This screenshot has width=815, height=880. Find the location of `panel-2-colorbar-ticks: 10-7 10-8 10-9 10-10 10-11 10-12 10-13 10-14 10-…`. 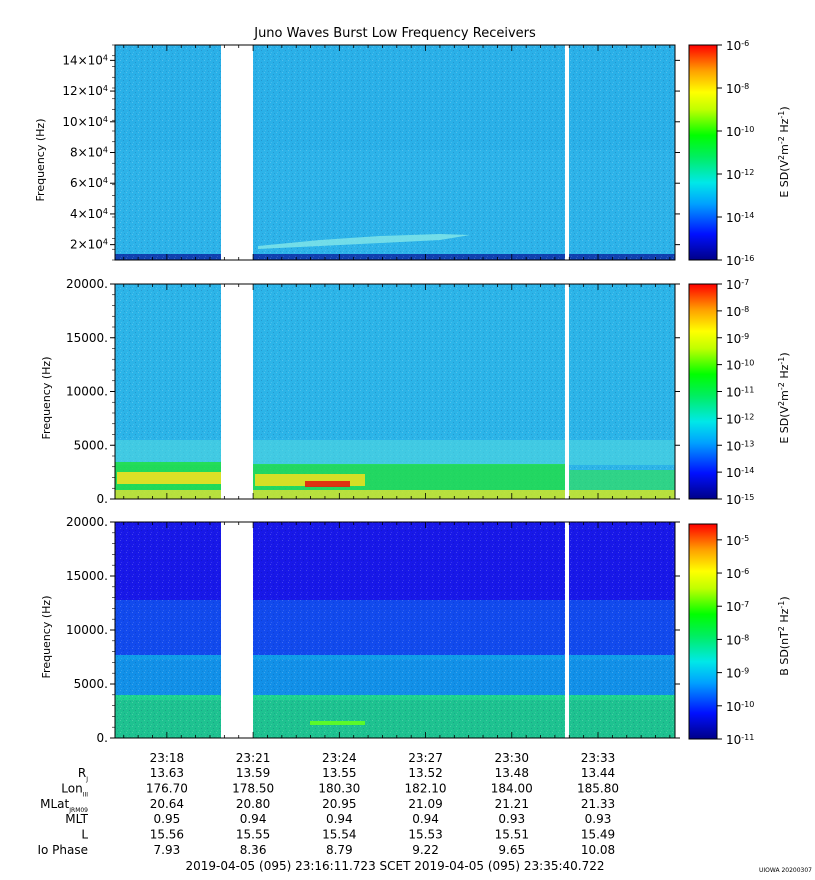

panel-2-colorbar-ticks: 10-7 10-8 10-9 10-10 10-11 10-12 10-13 10-14 10-… is located at coordinates (735, 393).